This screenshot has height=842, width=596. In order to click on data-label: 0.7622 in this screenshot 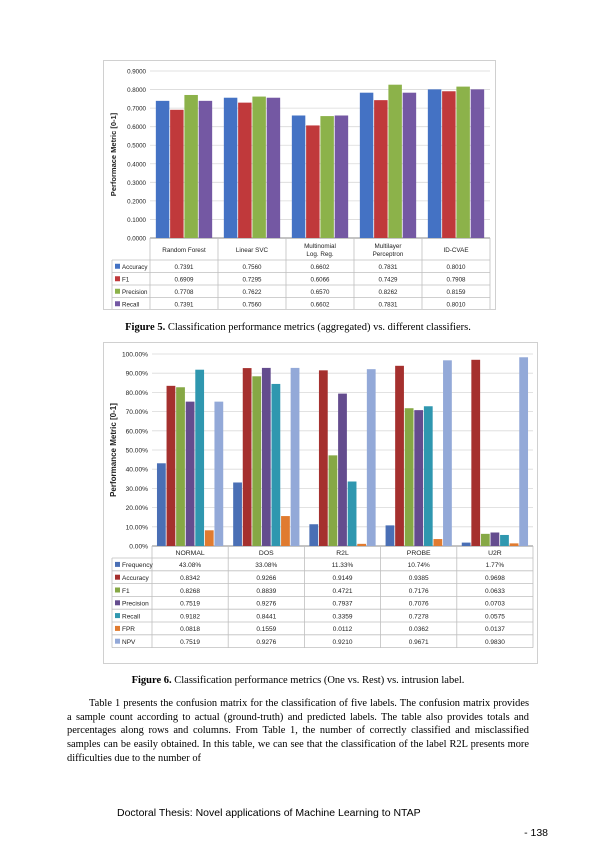, I will do `click(252, 292)`.